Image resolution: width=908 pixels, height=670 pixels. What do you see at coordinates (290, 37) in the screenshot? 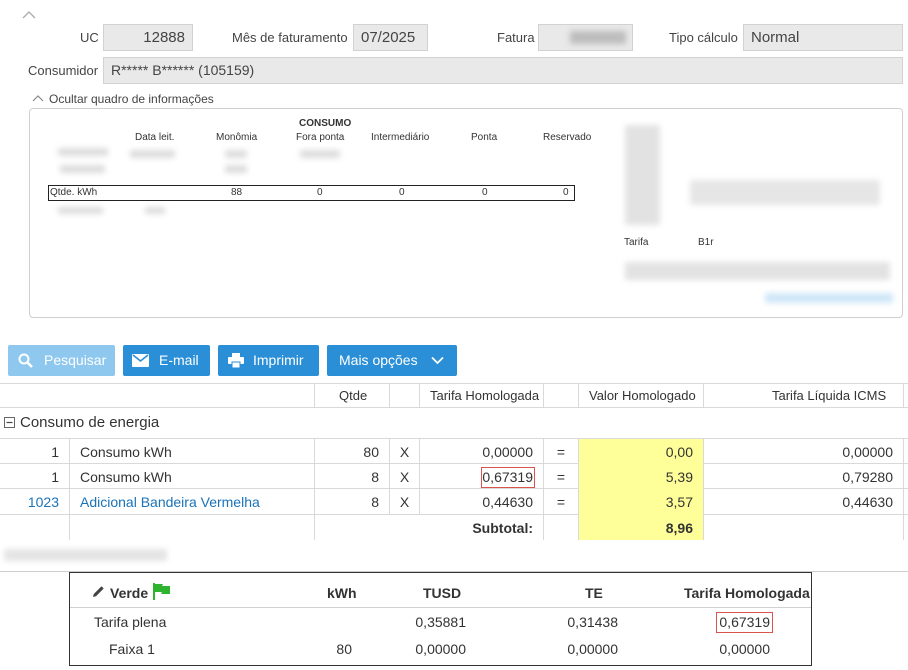
I see `mes-label: Mês de faturamento` at bounding box center [290, 37].